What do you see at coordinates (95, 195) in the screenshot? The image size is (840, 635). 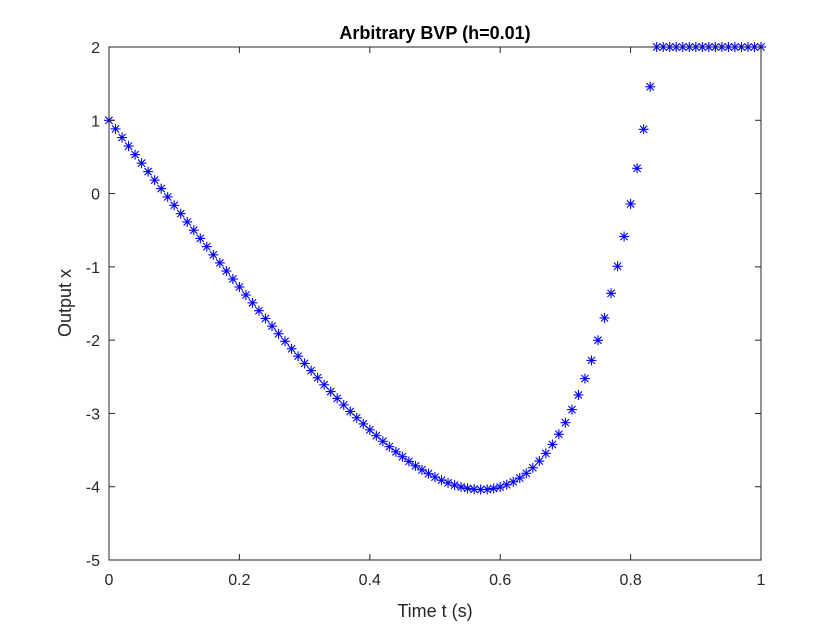 I see `y-tick-label: 0` at bounding box center [95, 195].